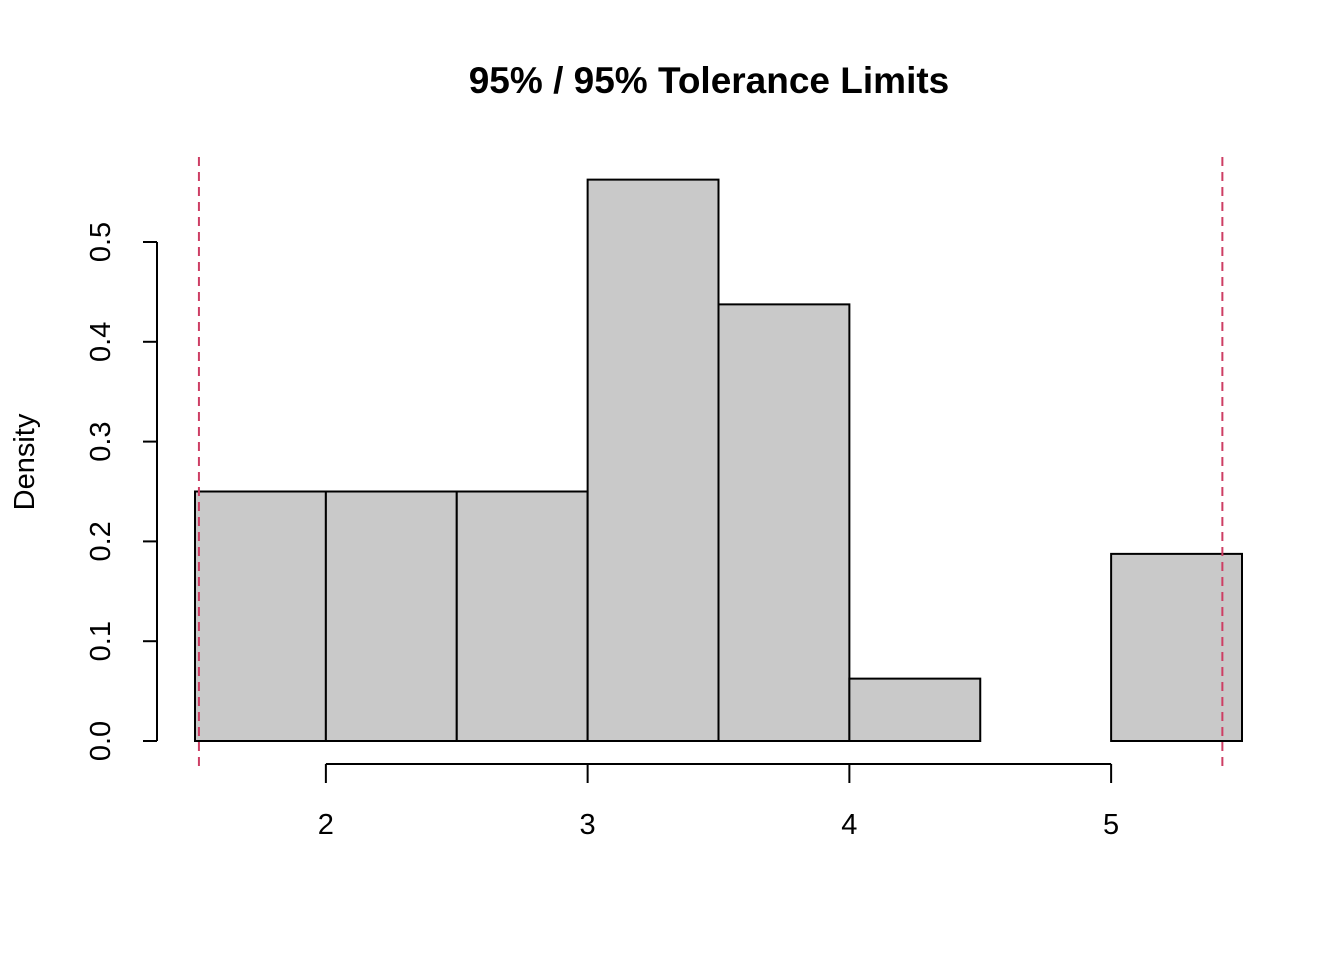 The height and width of the screenshot is (960, 1344). Describe the element at coordinates (101, 441) in the screenshot. I see `y-tick-label: 0.3` at that location.